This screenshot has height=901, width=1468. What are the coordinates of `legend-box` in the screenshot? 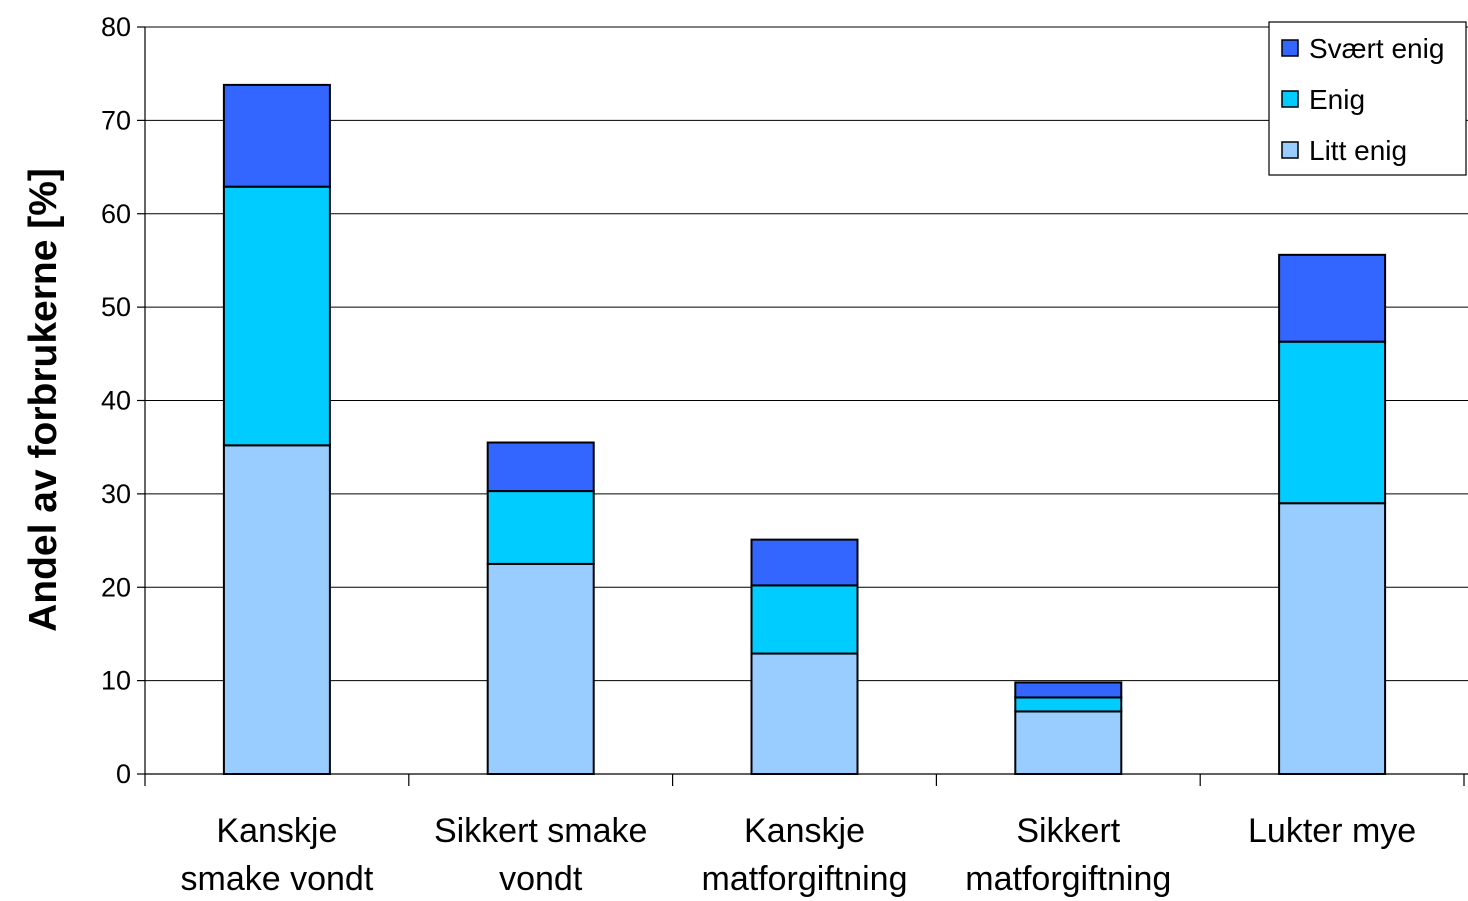 It's located at (1367, 98).